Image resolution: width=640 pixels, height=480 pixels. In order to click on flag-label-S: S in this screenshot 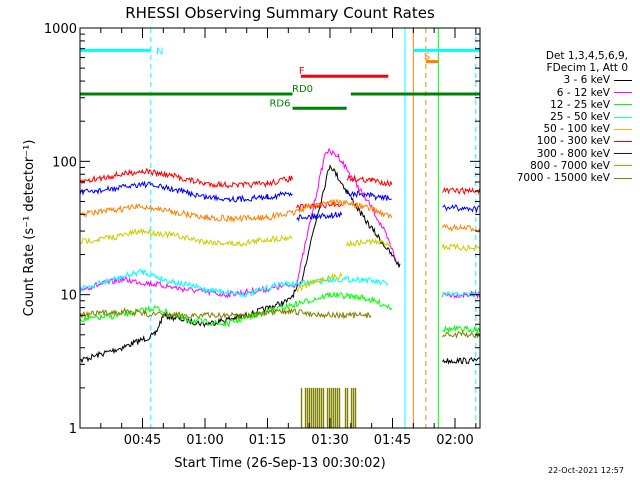, I will do `click(427, 57)`.